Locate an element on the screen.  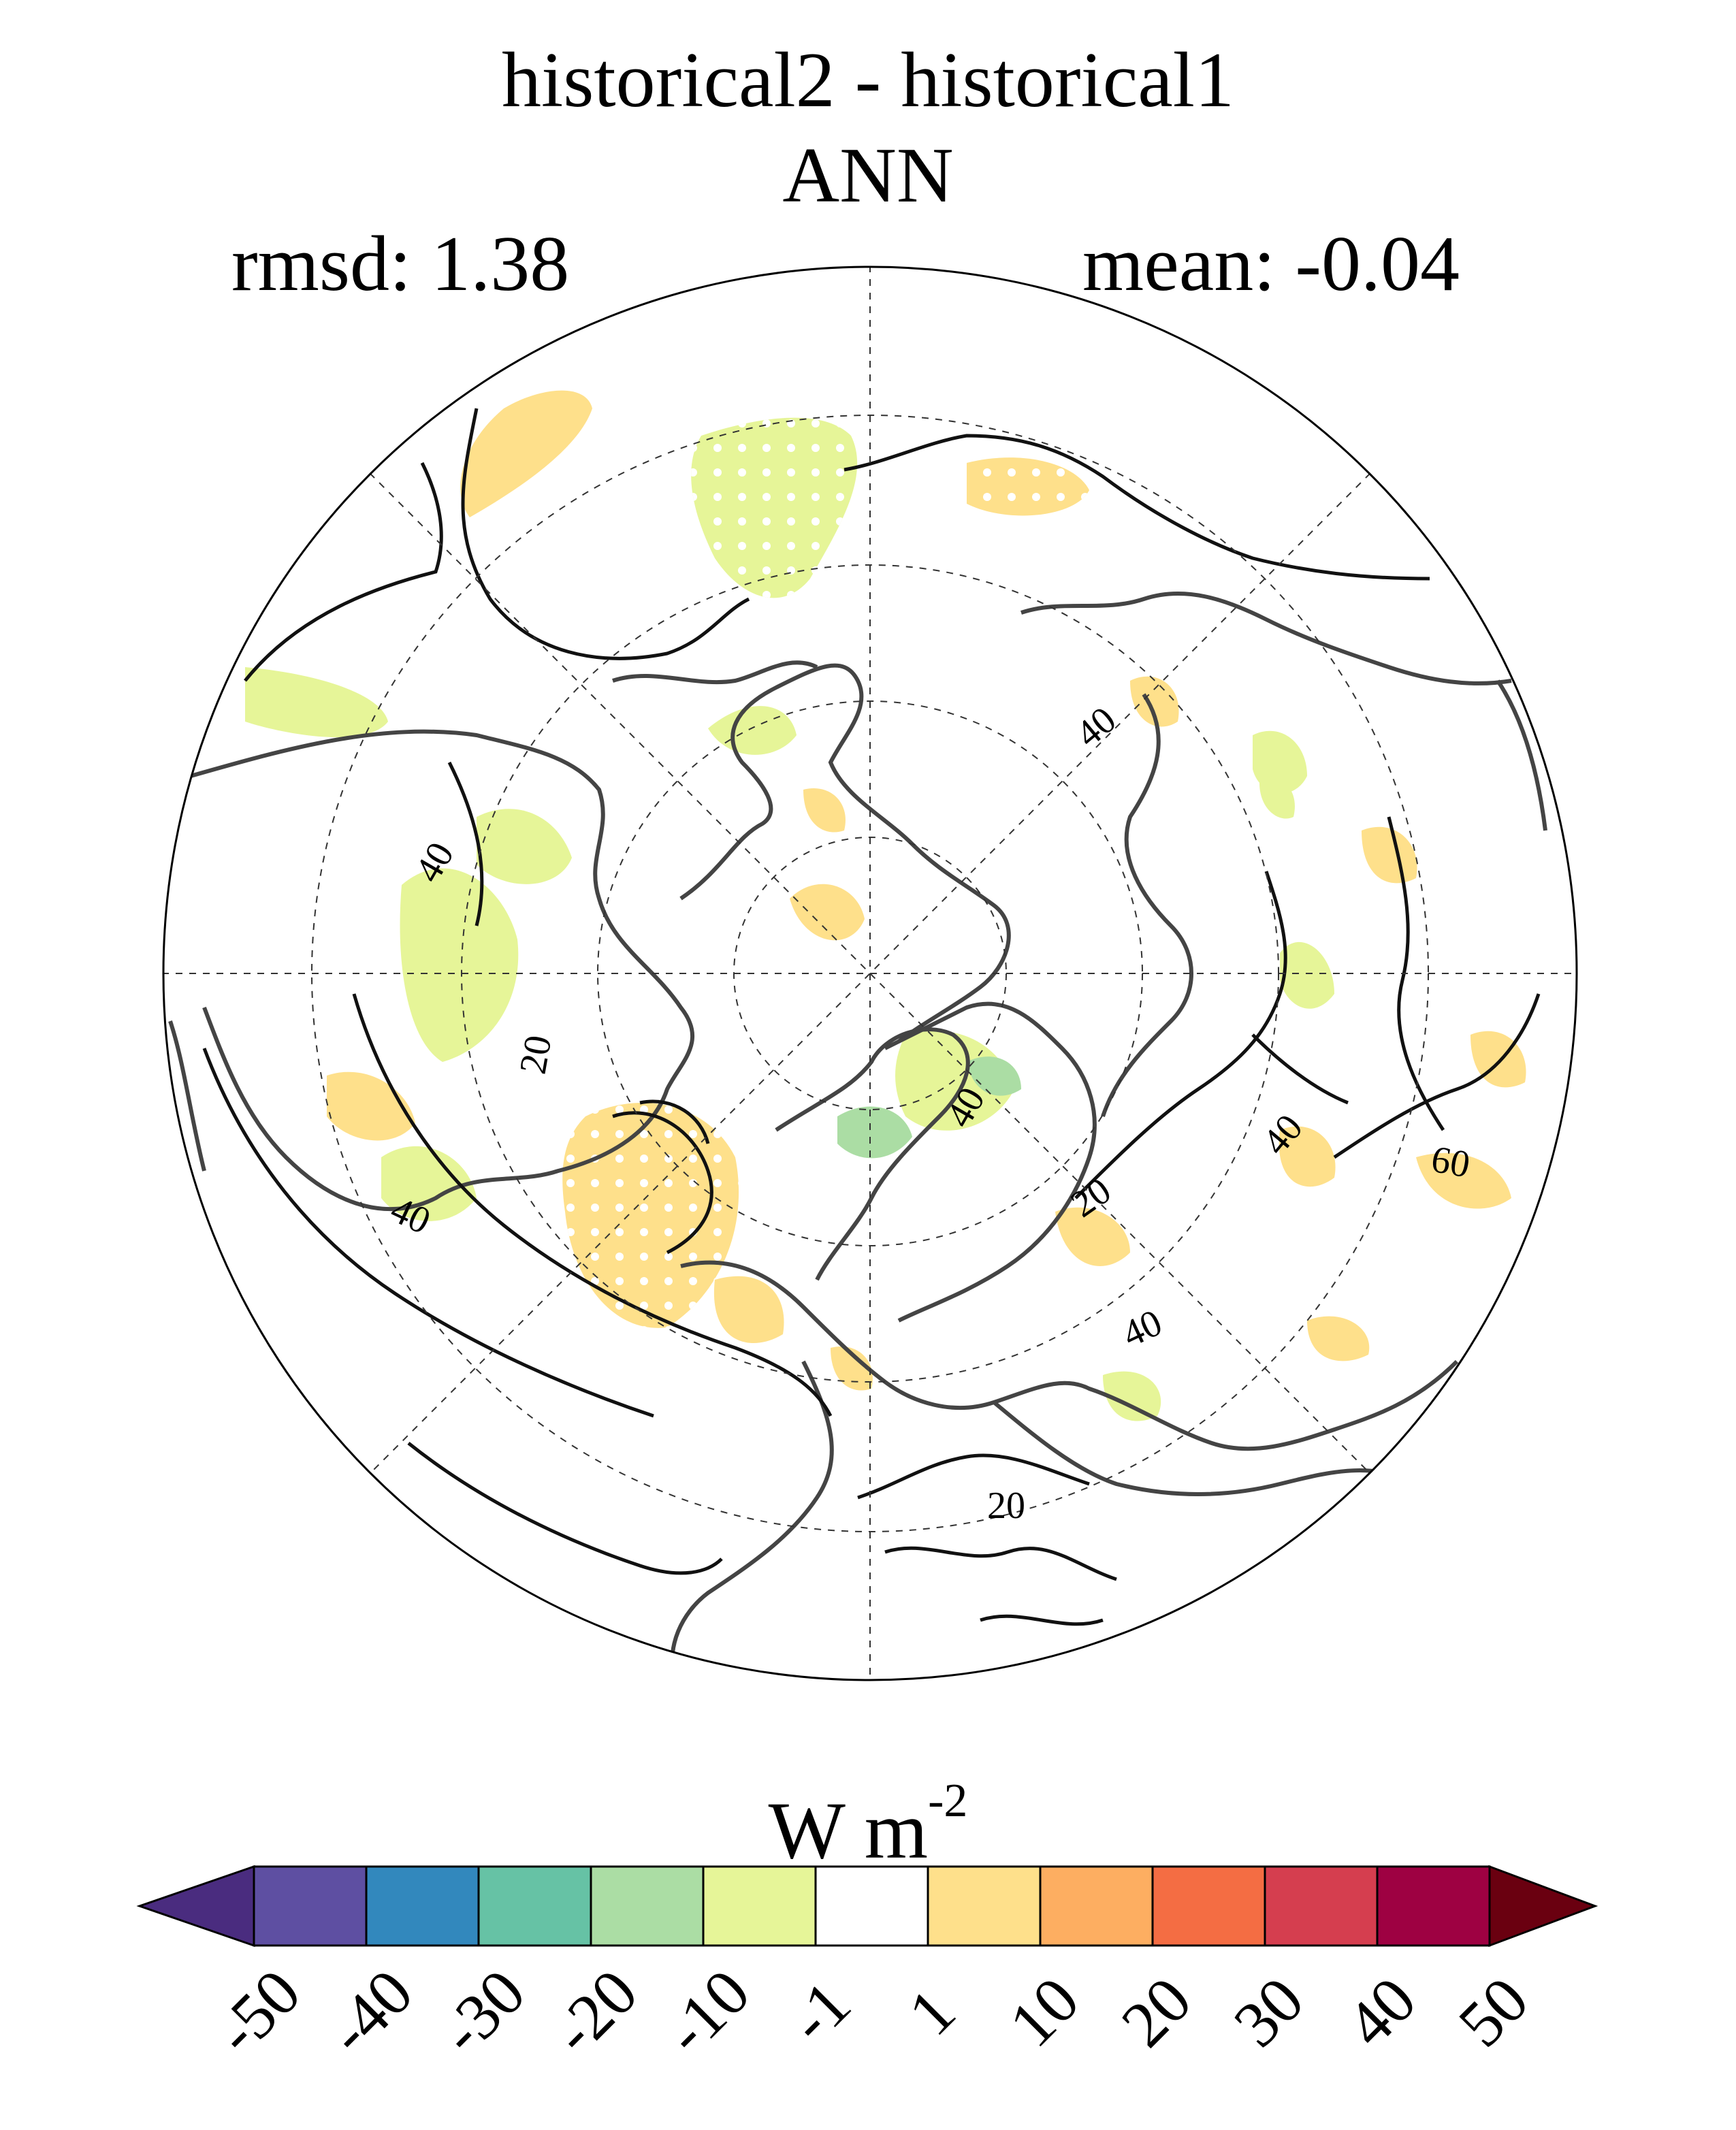
plot-subtitle-season: ANN is located at coordinates (868, 175).